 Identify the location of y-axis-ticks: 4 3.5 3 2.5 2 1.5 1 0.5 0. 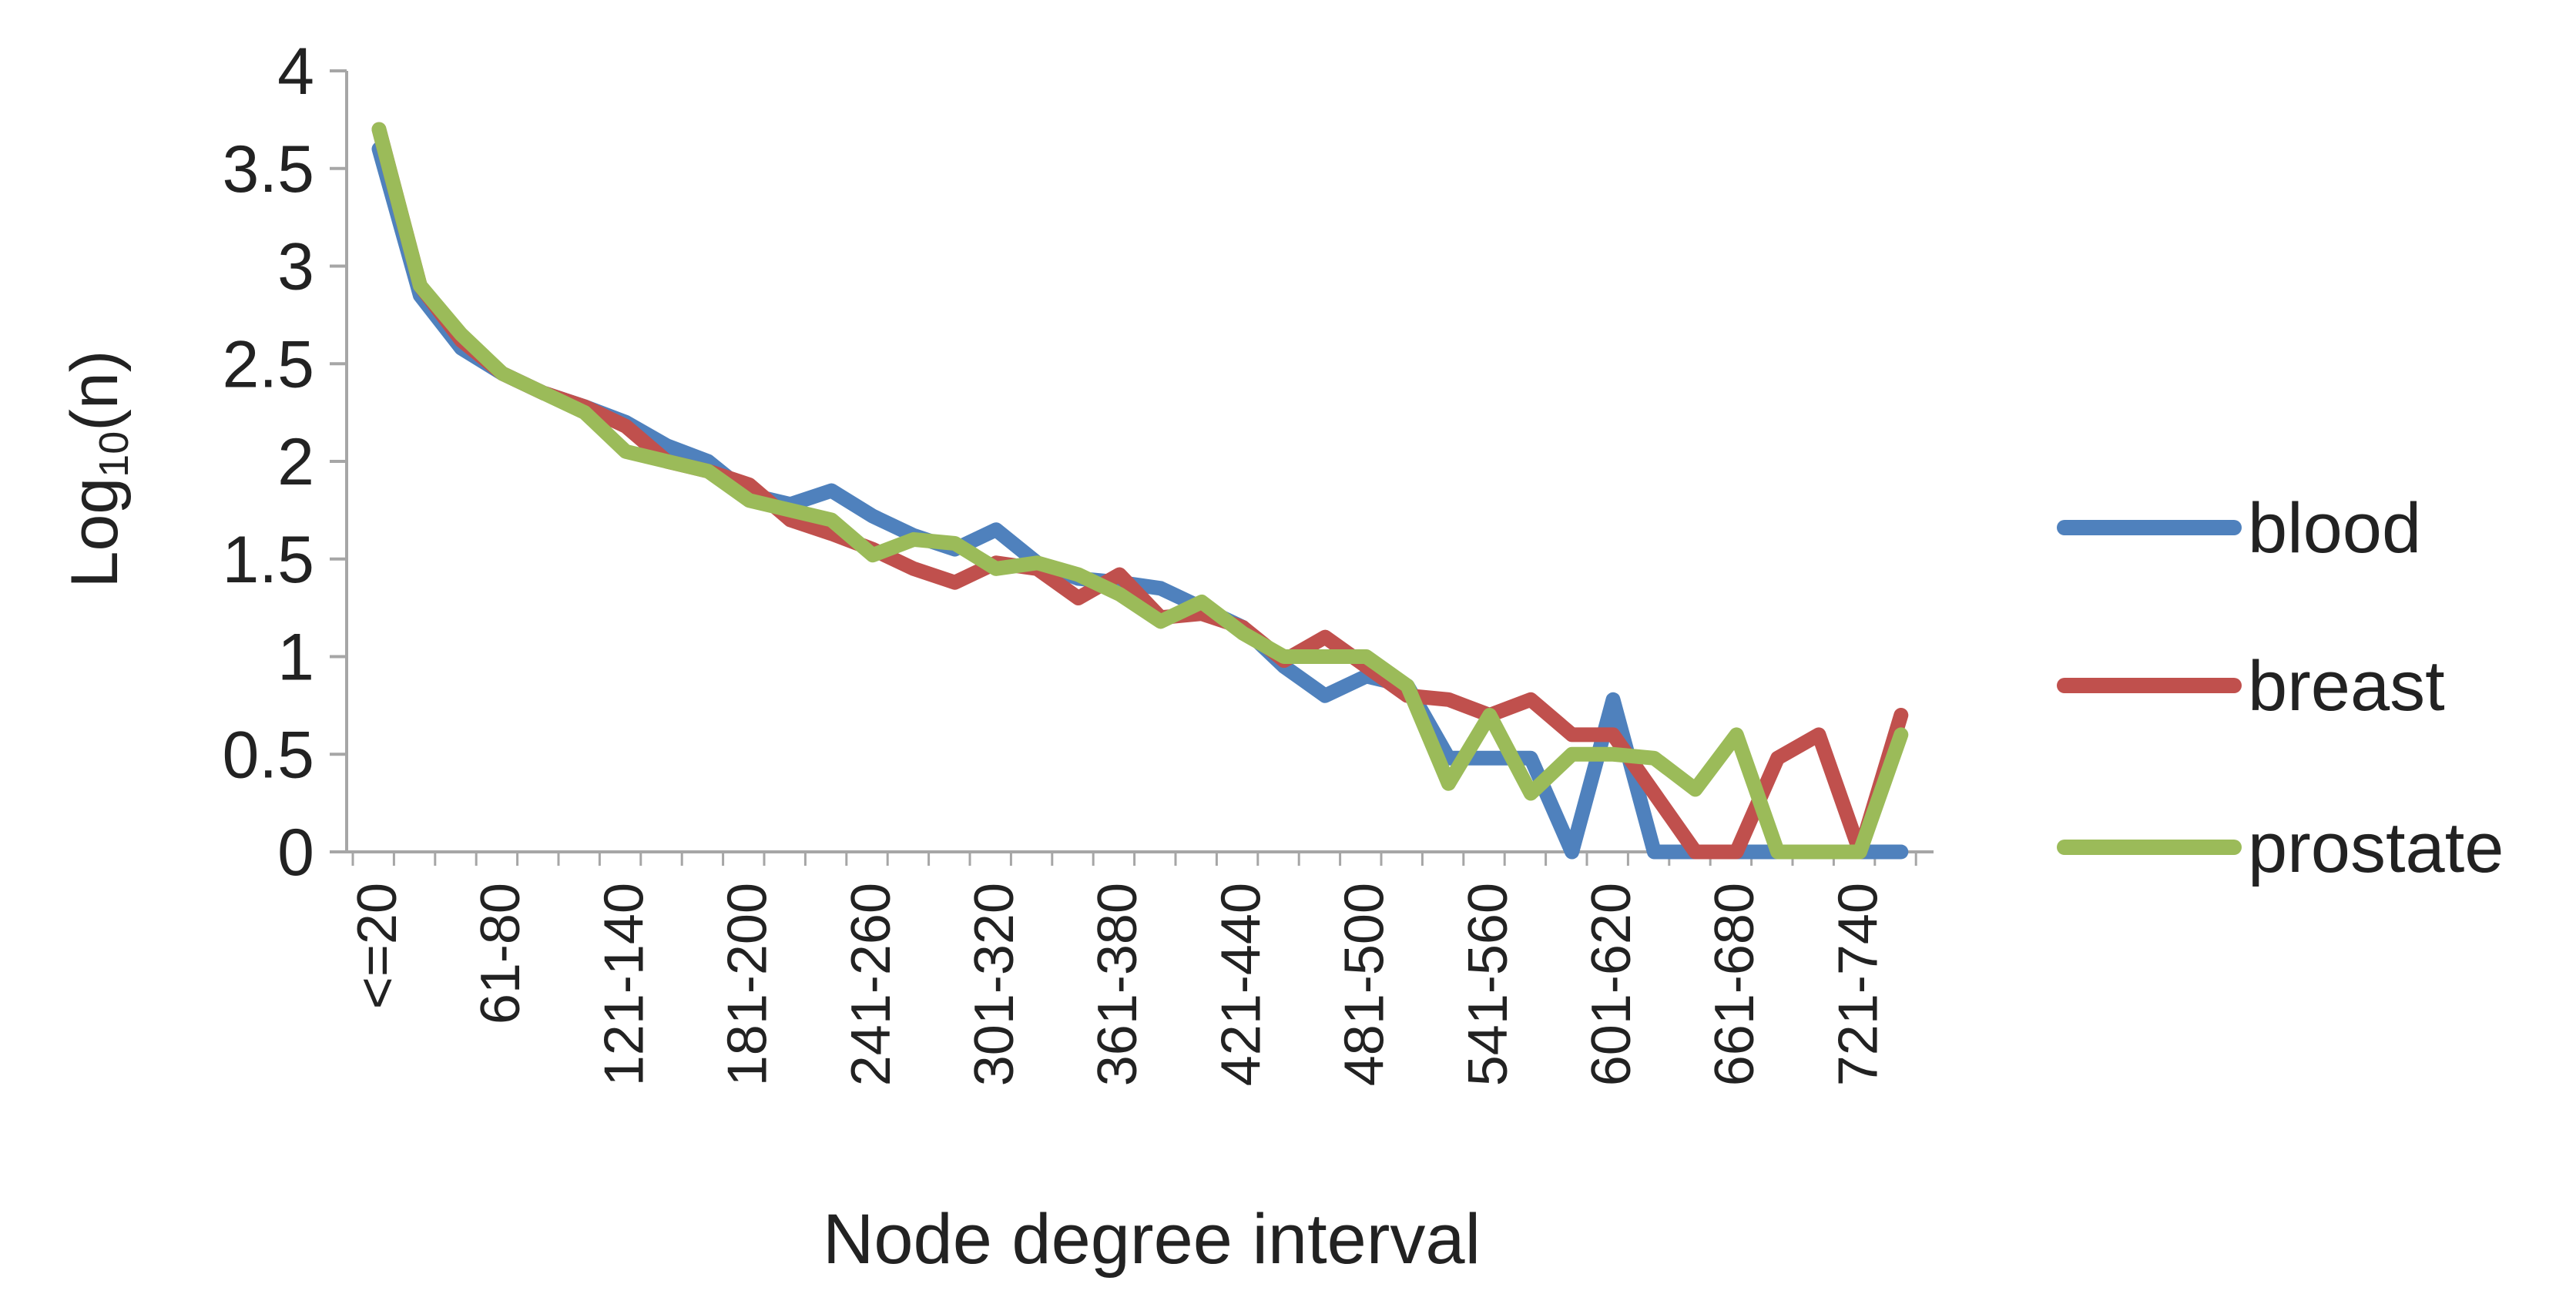
(284, 462).